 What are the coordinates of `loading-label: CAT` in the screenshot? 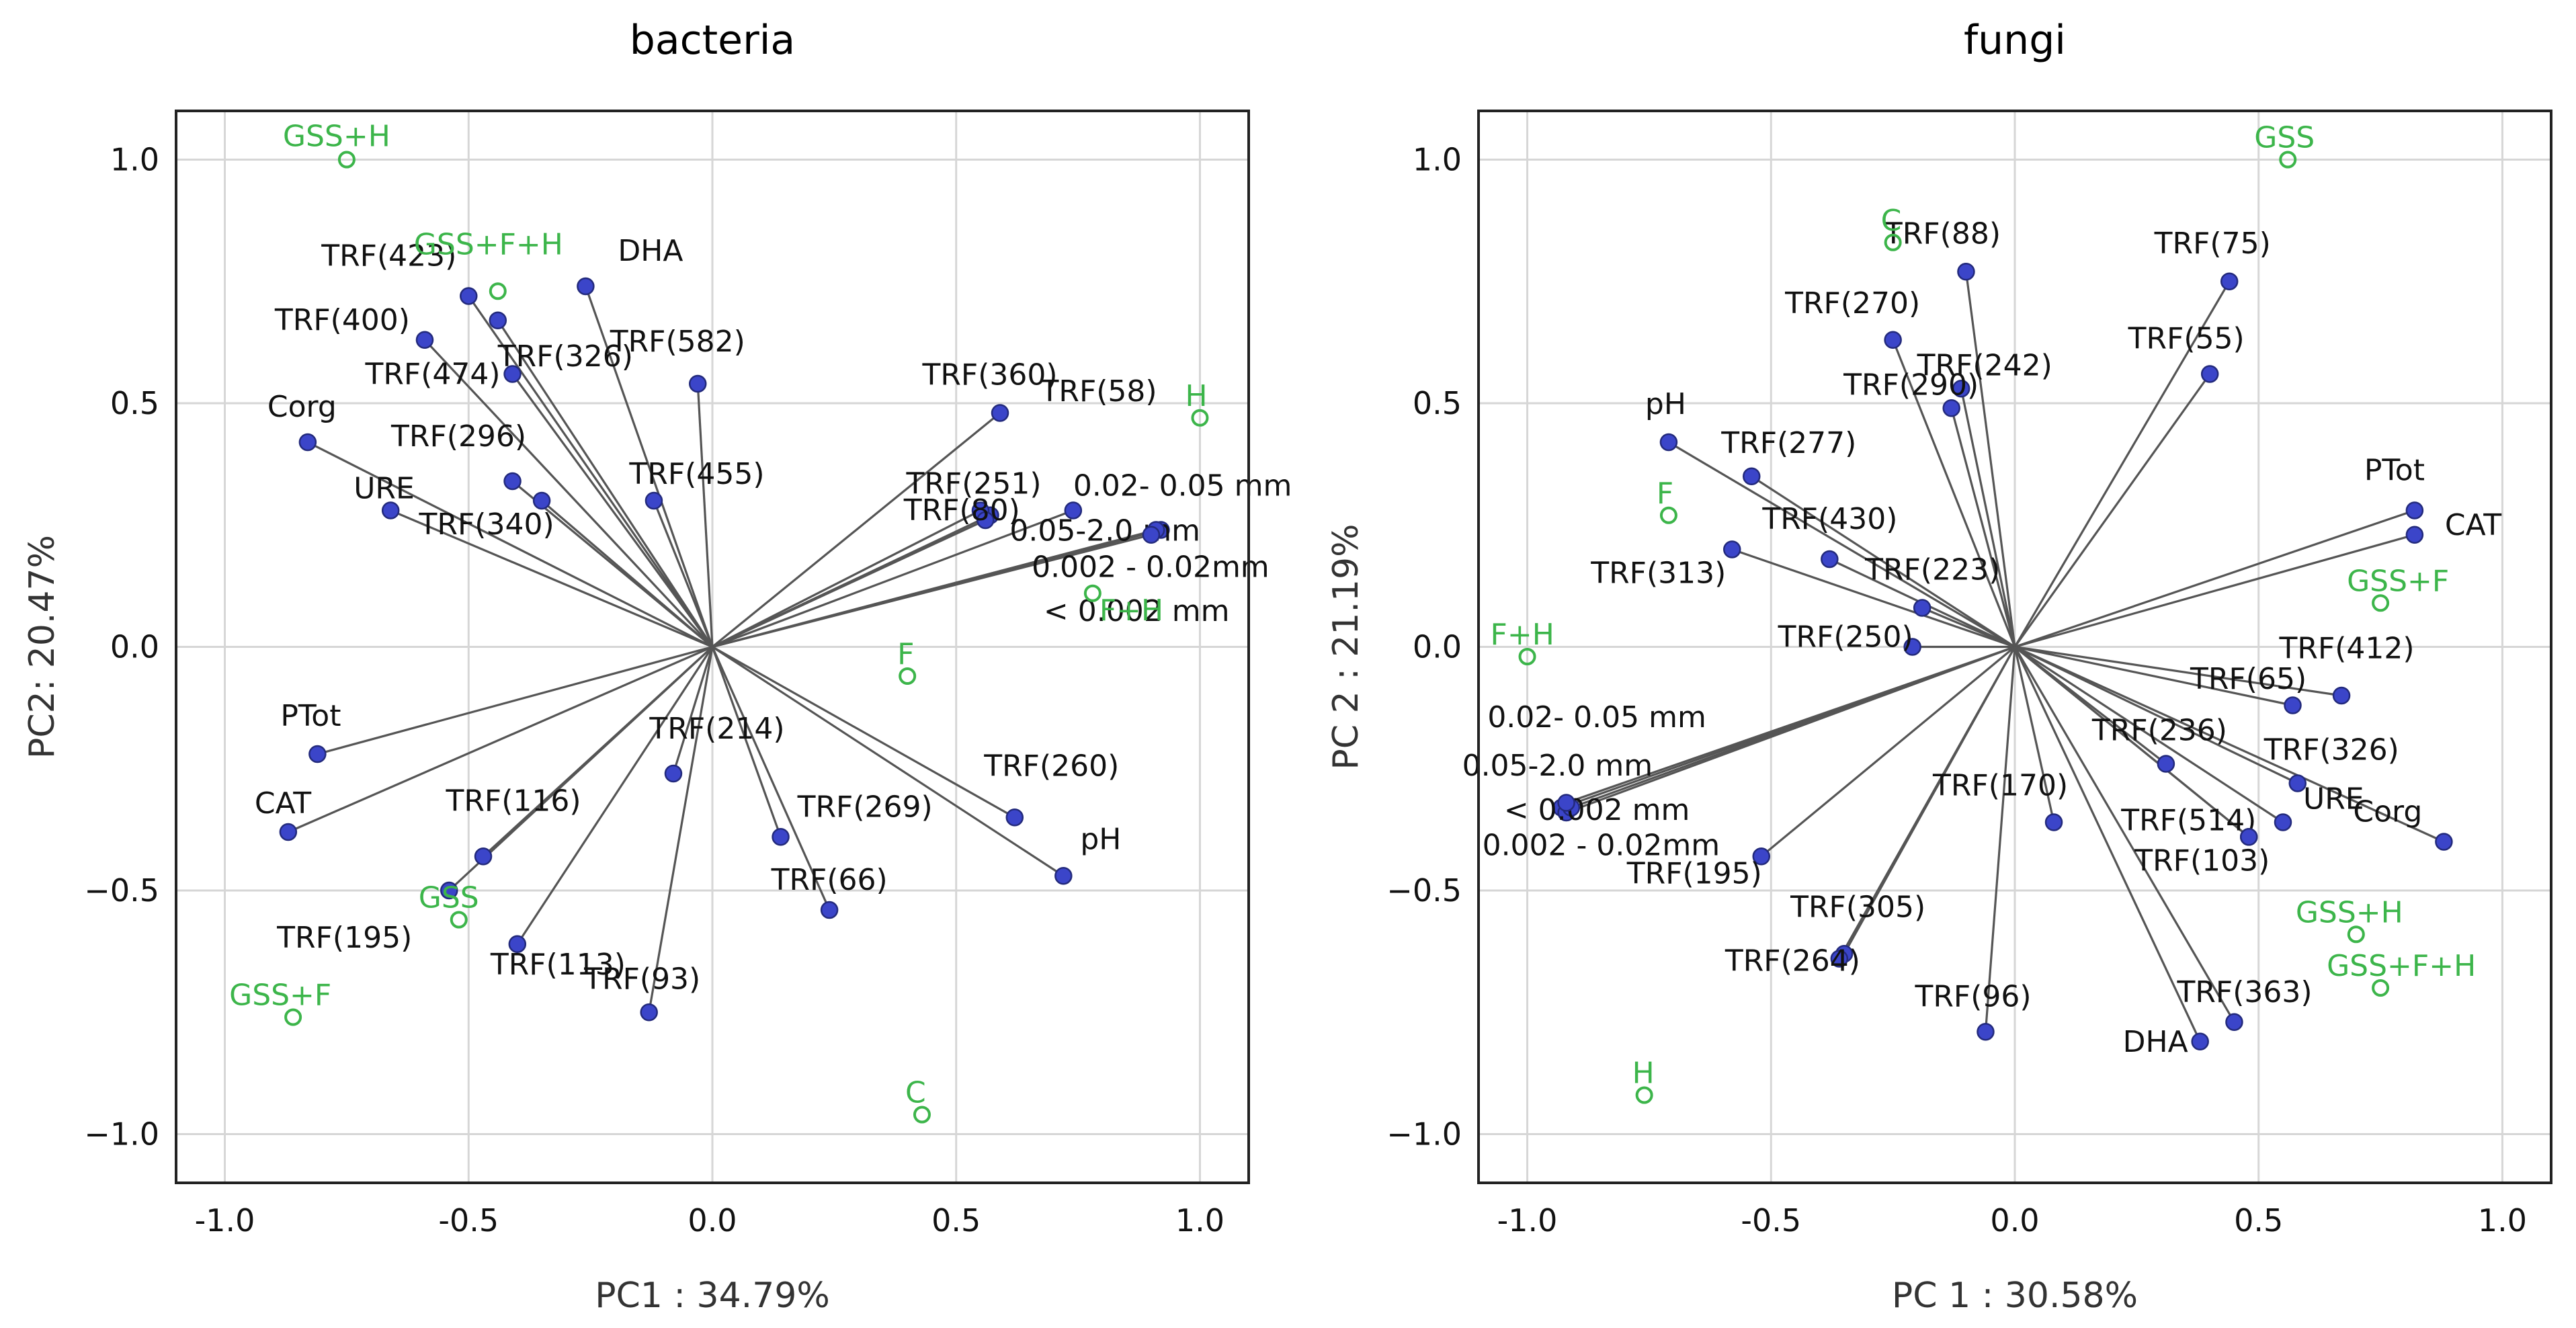 It's located at (2473, 525).